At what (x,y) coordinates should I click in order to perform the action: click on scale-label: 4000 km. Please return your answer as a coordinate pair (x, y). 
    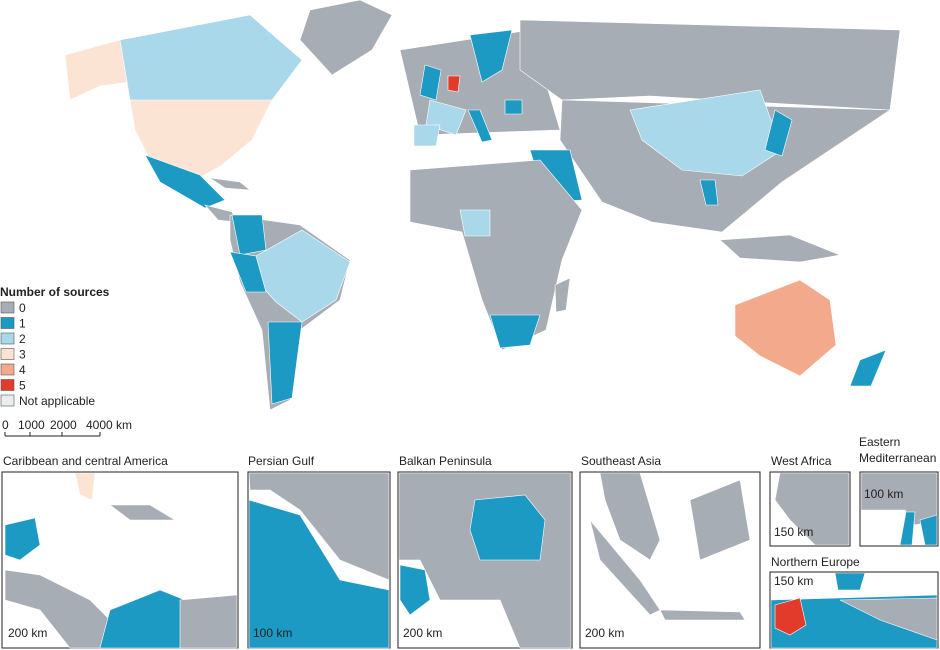
    Looking at the image, I should click on (109, 425).